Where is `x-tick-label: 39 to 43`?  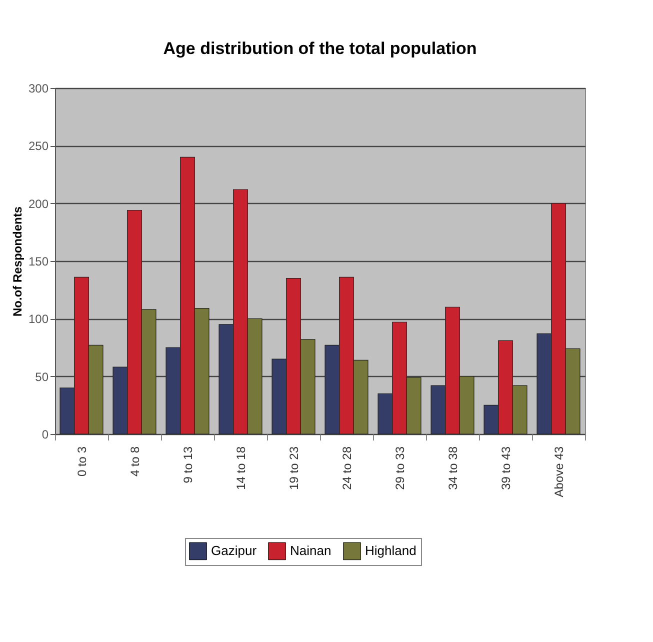 x-tick-label: 39 to 43 is located at coordinates (506, 468).